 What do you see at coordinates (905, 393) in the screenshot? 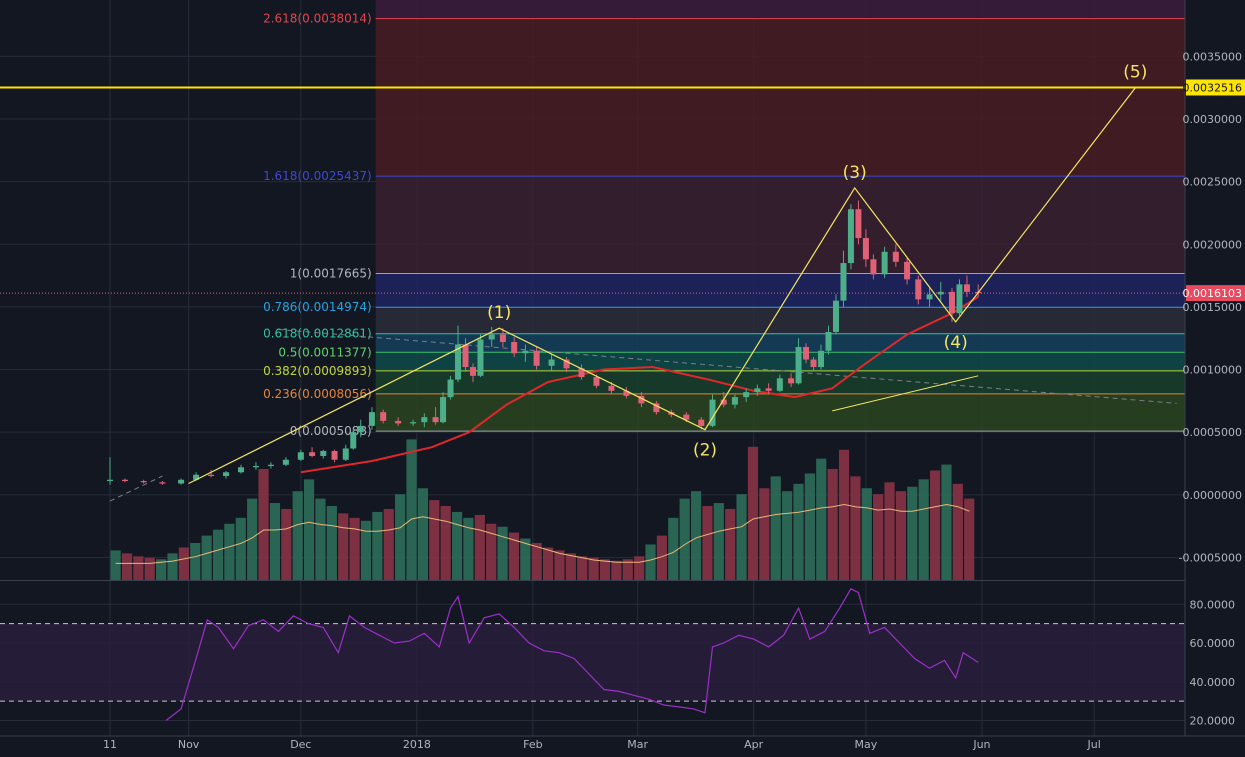
I see `trend-line` at bounding box center [905, 393].